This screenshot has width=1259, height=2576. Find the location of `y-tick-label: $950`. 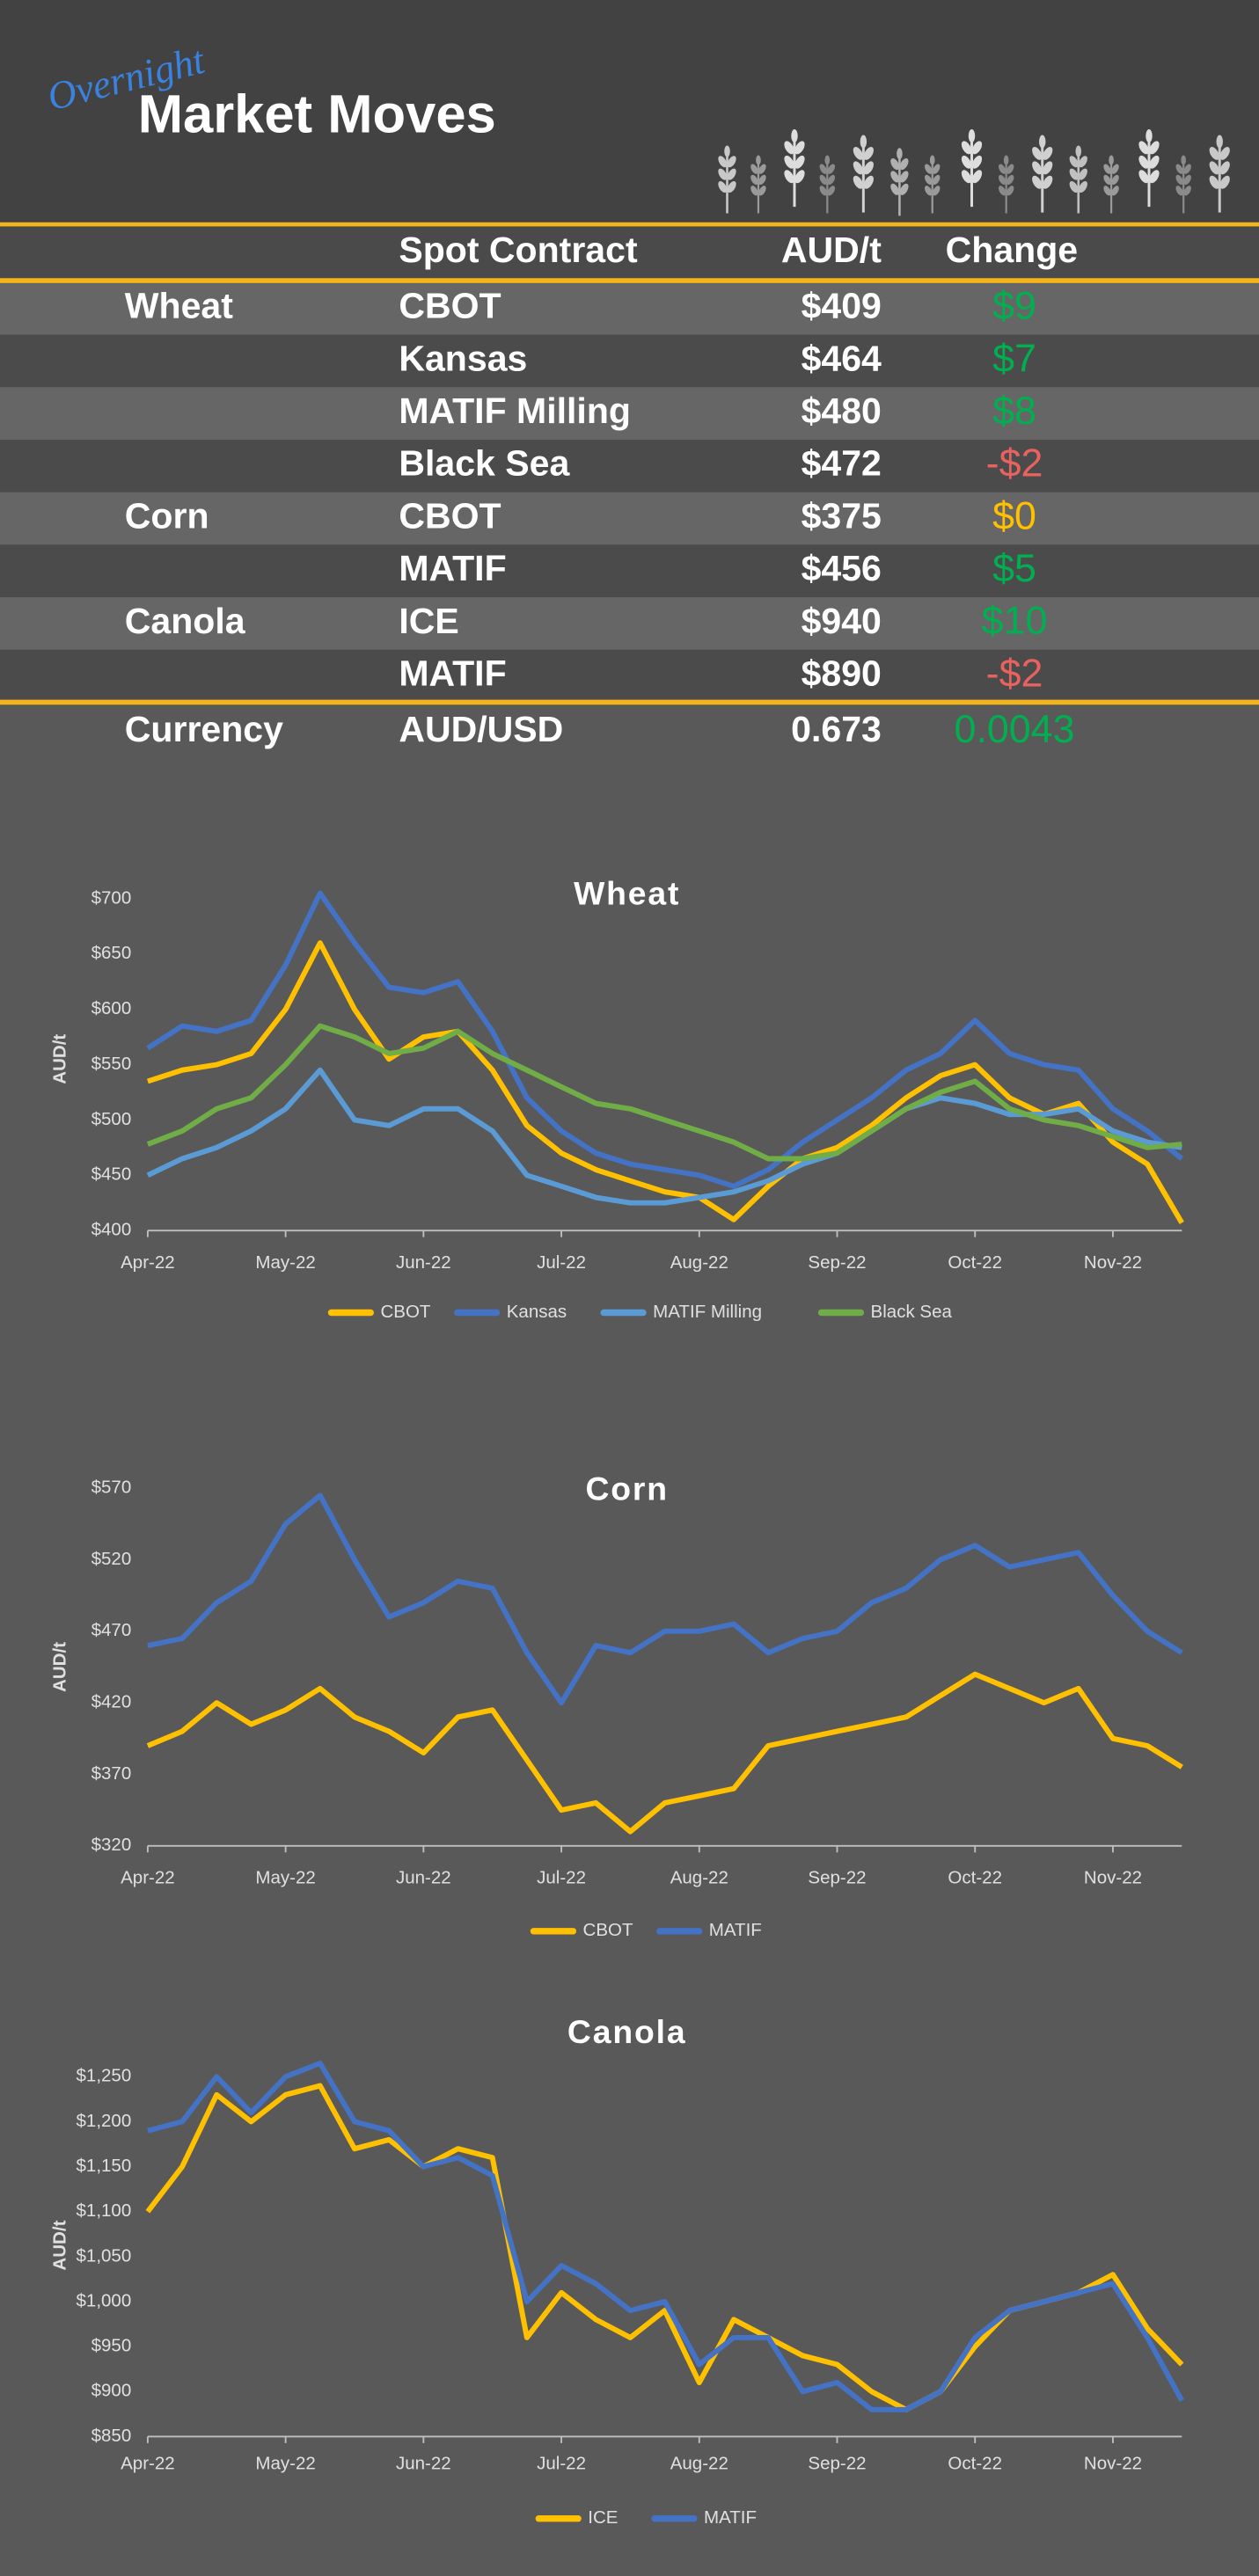

y-tick-label: $950 is located at coordinates (111, 2346).